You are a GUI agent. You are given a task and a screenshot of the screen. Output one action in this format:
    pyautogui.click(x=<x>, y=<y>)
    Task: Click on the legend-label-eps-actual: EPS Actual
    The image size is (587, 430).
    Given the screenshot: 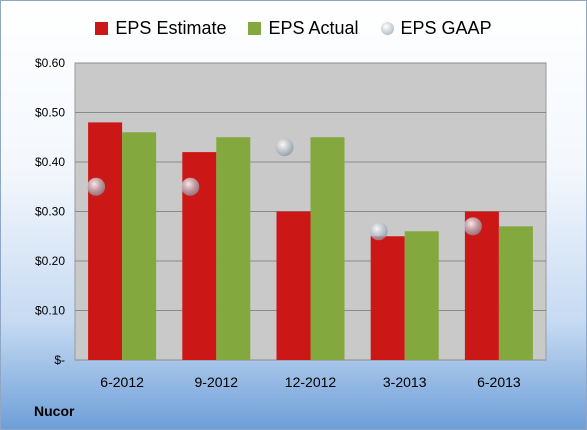 What is the action you would take?
    pyautogui.click(x=313, y=28)
    